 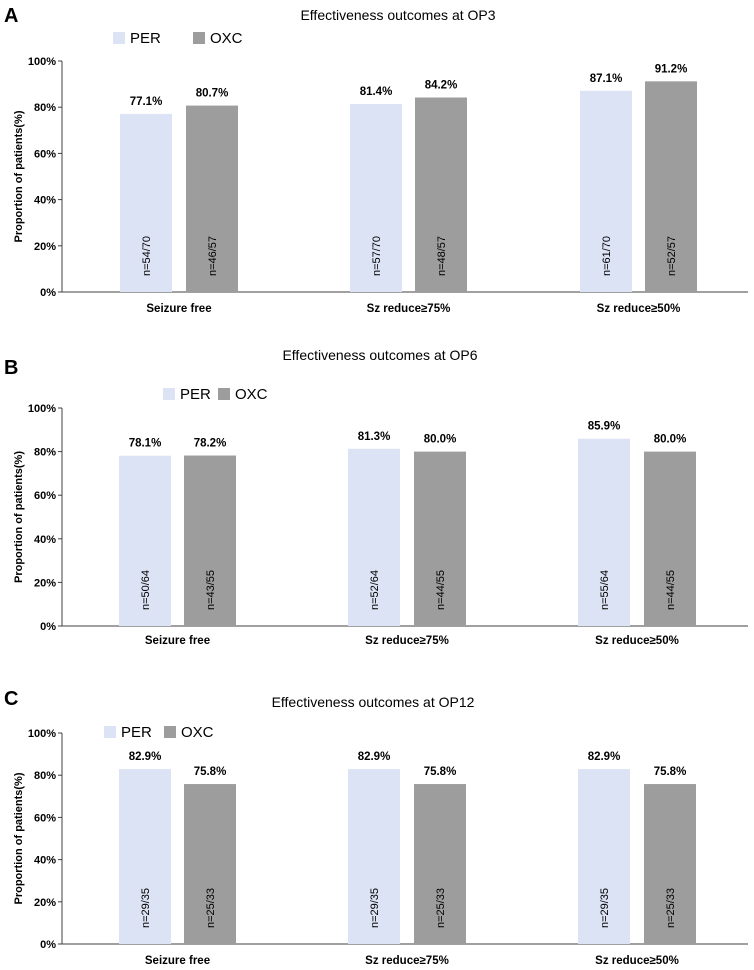 What do you see at coordinates (213, 256) in the screenshot?
I see `bar-n-label: n=46/57` at bounding box center [213, 256].